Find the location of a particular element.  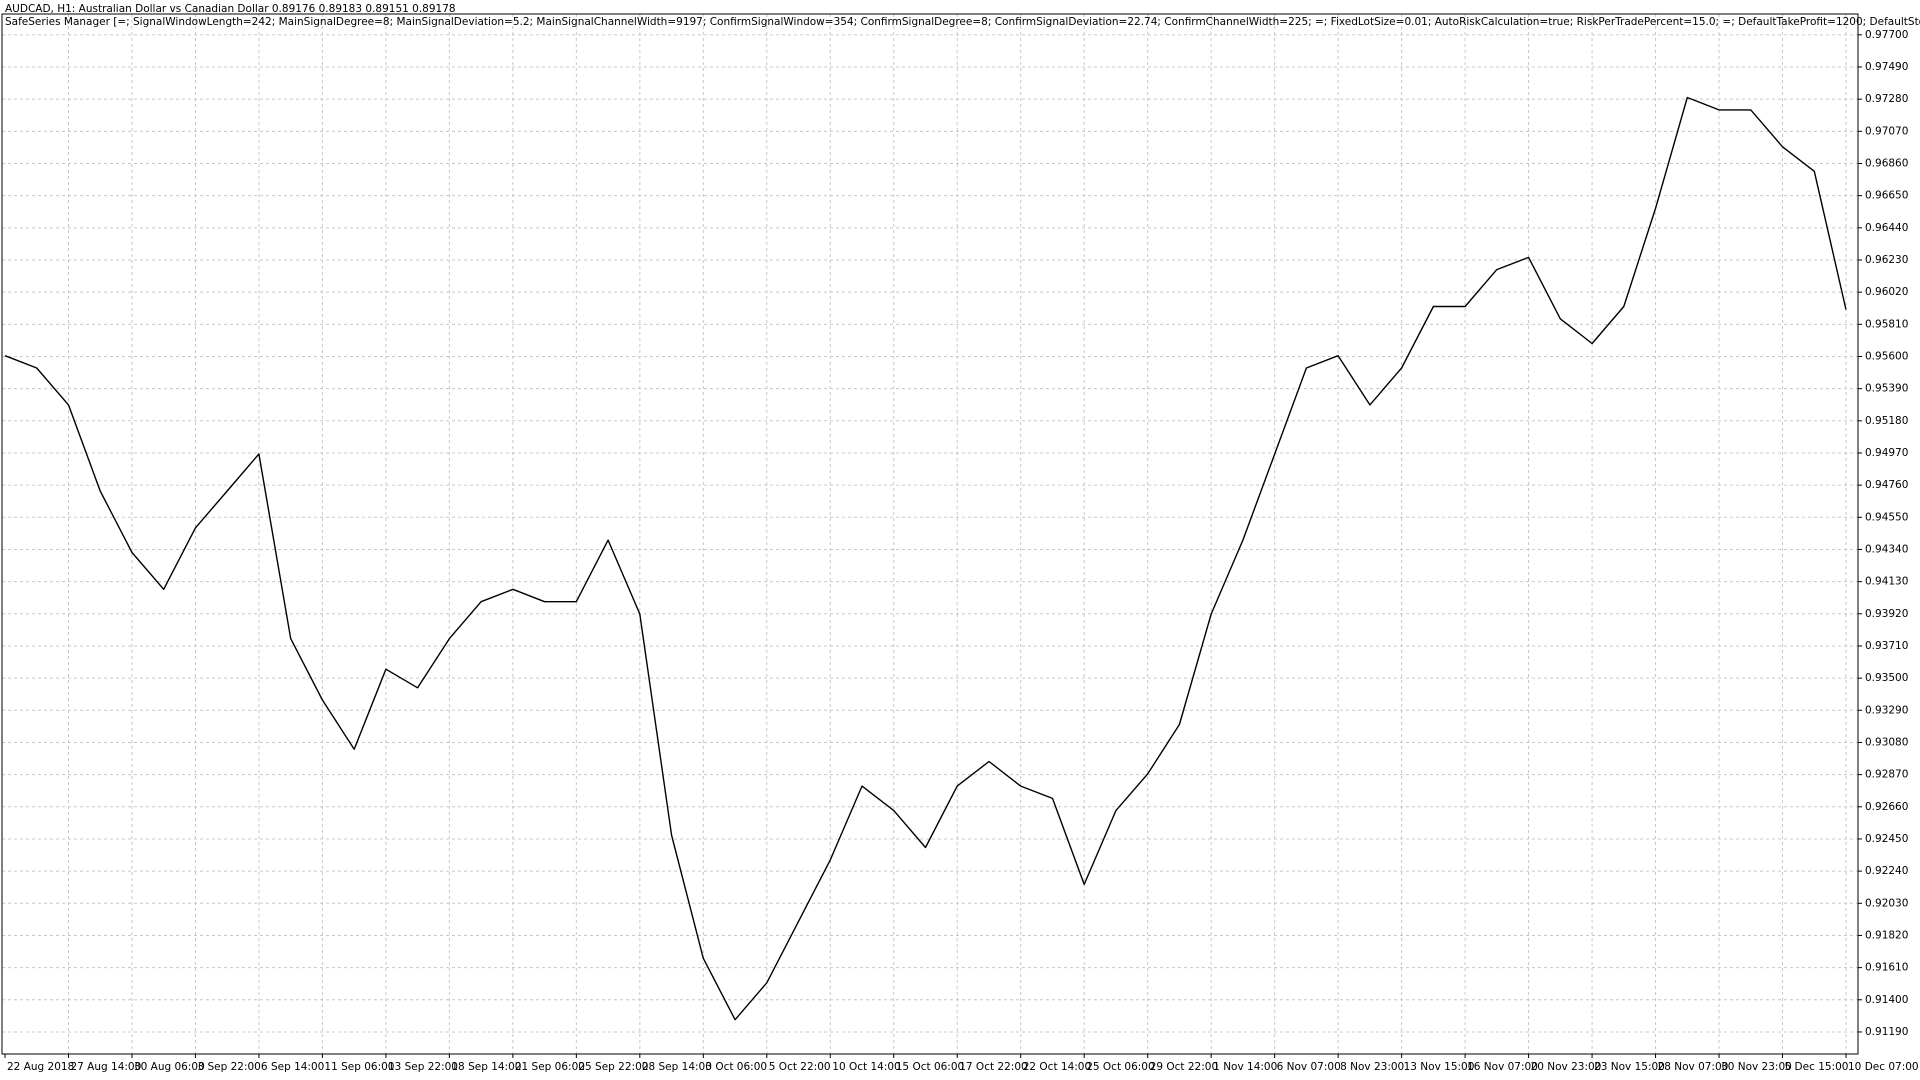

y-tick-label: 0.96230 is located at coordinates (1886, 260).